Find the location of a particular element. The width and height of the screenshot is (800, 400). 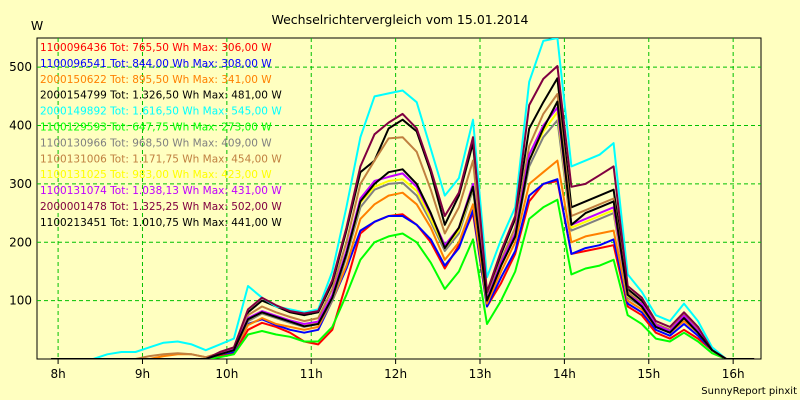

y-axis: 100 200 300 400 500 is located at coordinates (20, 183).